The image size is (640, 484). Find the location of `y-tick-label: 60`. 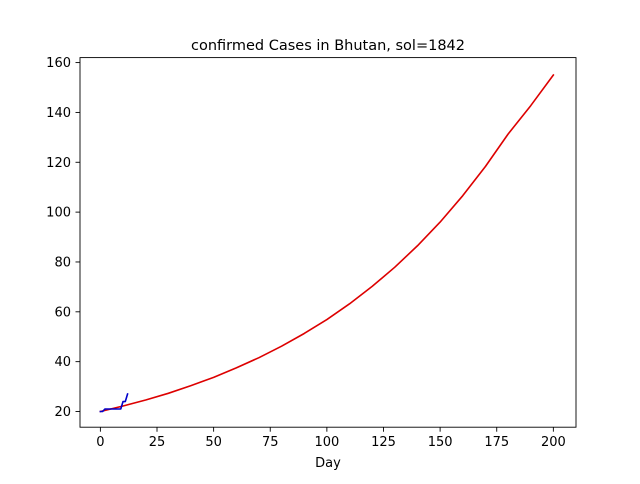

y-tick-label: 60 is located at coordinates (62, 312).